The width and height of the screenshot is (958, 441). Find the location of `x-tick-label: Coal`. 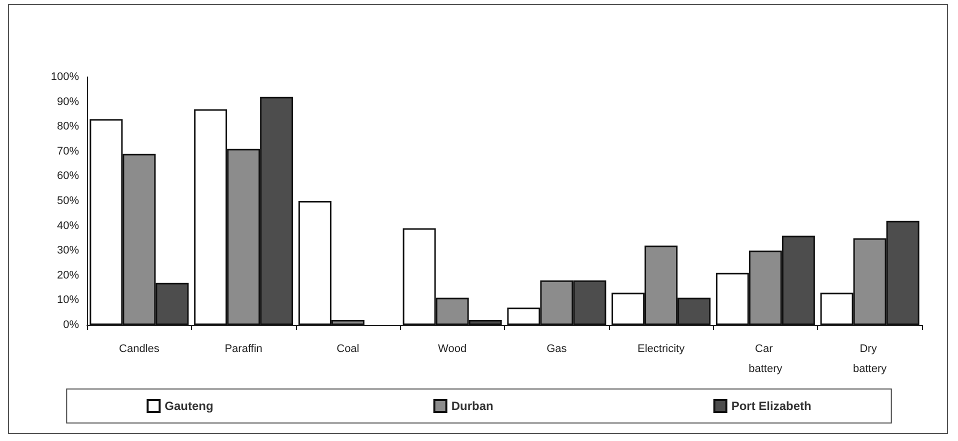

x-tick-label: Coal is located at coordinates (348, 349).